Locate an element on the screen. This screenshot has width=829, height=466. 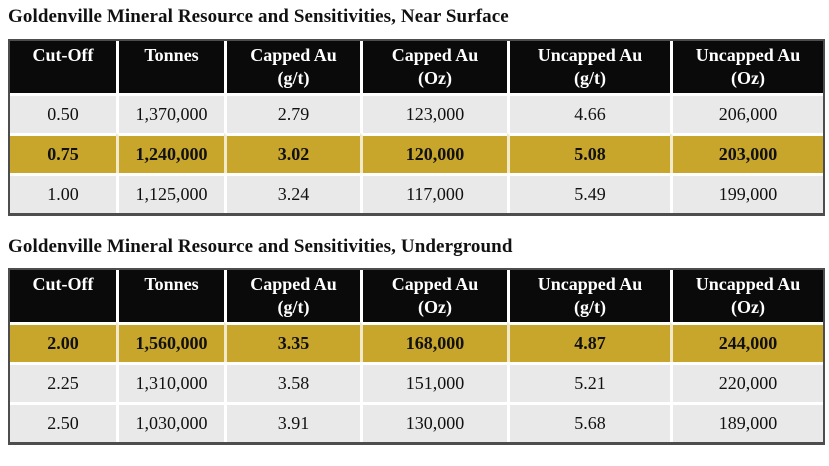
cell-capped-au-gt: 3.58 is located at coordinates (292, 382).